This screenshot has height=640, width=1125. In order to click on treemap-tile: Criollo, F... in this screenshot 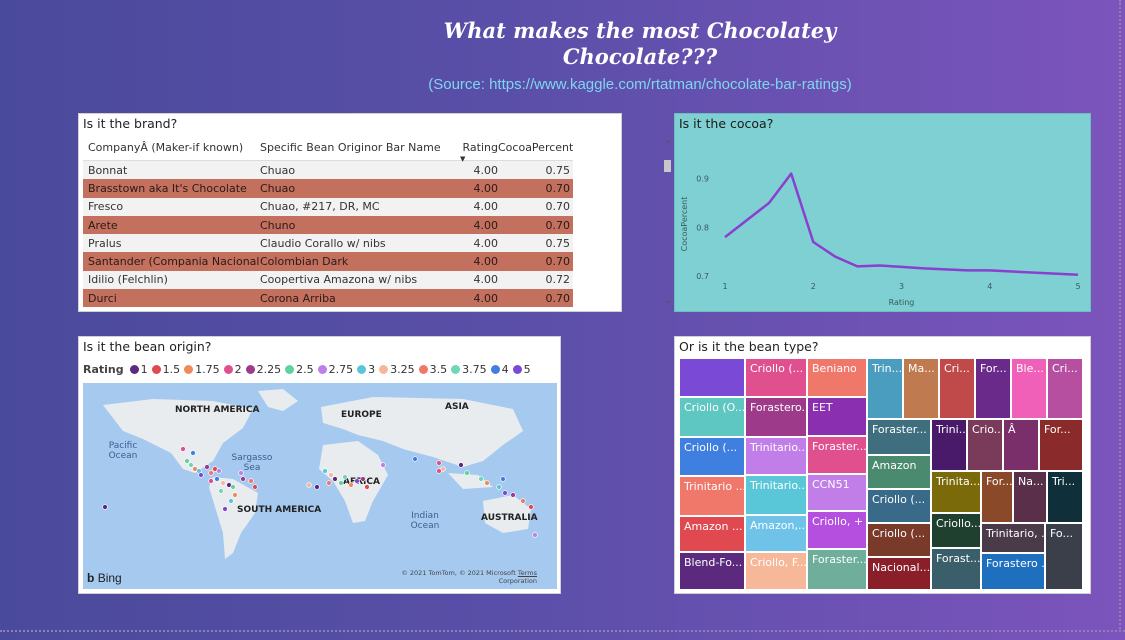, I will do `click(776, 571)`.